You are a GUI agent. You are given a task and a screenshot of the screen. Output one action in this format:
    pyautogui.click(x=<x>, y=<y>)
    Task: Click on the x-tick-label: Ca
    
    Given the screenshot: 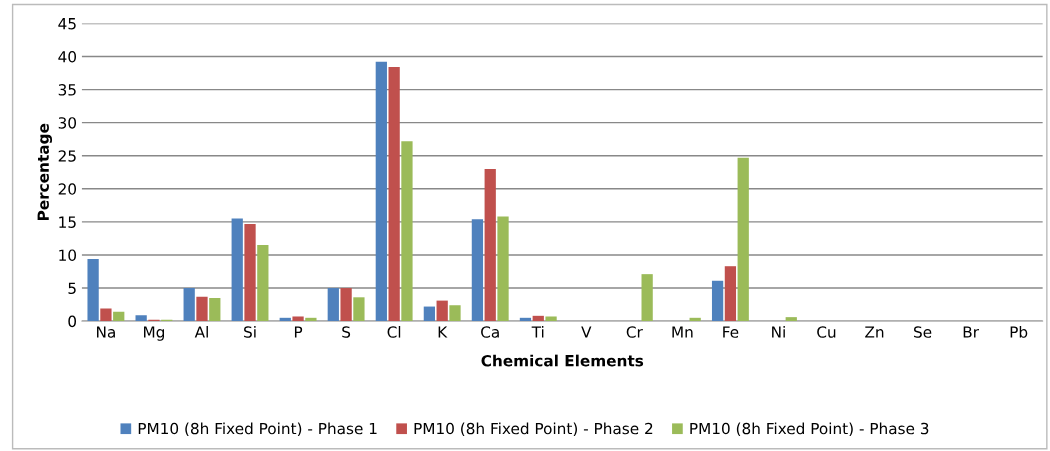 What is the action you would take?
    pyautogui.click(x=490, y=332)
    